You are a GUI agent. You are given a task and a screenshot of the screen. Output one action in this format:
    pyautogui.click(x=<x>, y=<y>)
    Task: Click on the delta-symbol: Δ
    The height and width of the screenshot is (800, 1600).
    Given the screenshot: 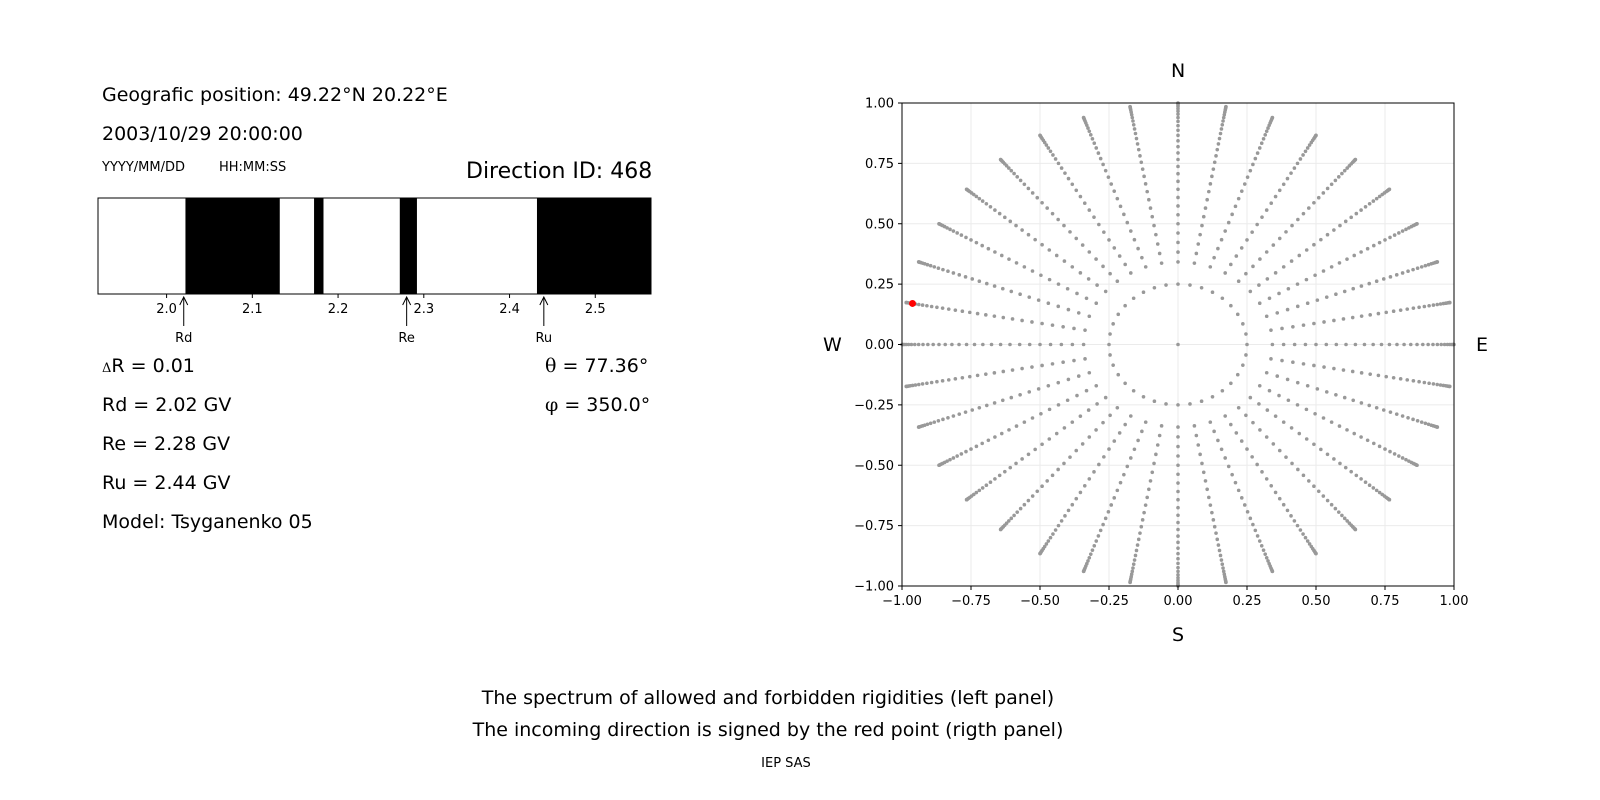 What is the action you would take?
    pyautogui.click(x=107, y=368)
    